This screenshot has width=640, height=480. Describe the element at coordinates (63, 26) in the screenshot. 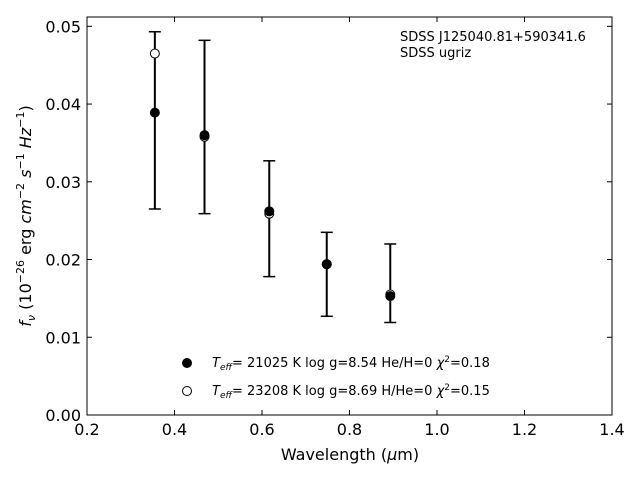

I see `y-tick-label: 0.05` at that location.